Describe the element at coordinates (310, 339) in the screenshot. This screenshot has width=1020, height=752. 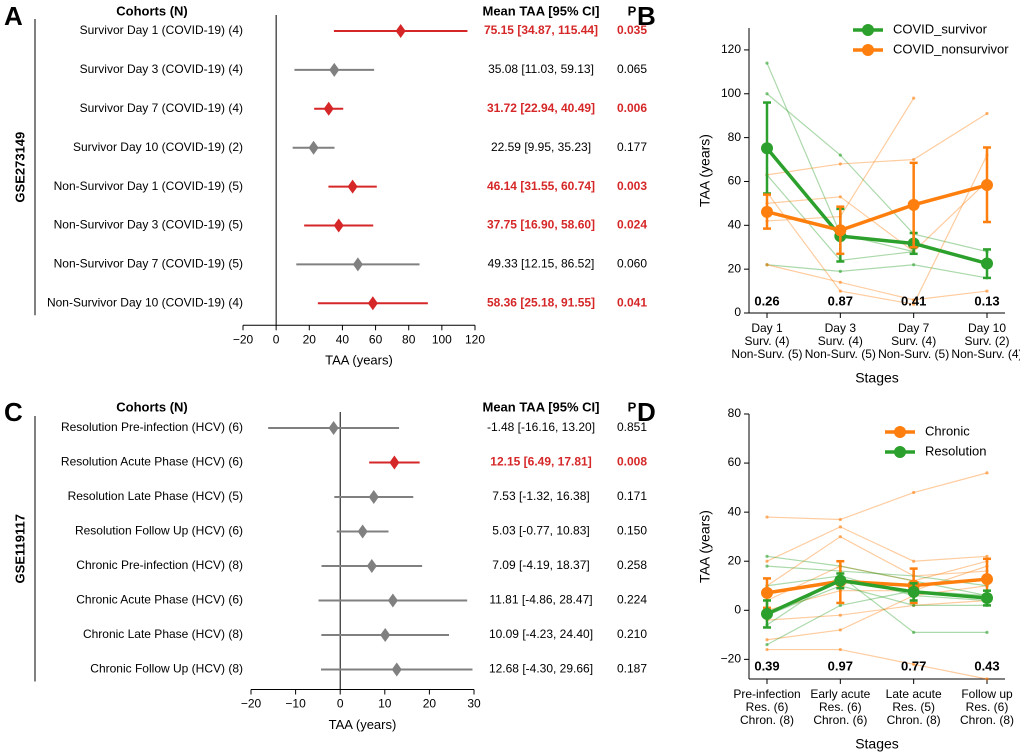
I see `x-tick-label: 20` at that location.